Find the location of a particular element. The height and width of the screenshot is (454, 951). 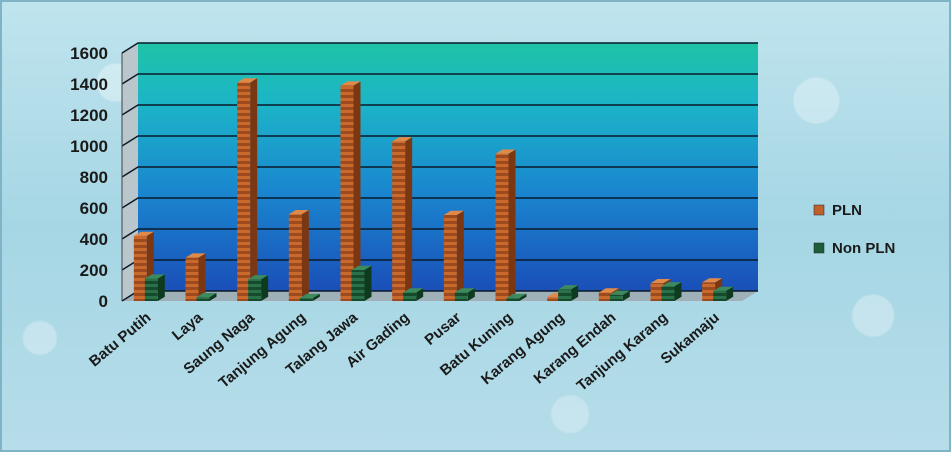

x-category-label: Tanjung Agung is located at coordinates (263, 350).